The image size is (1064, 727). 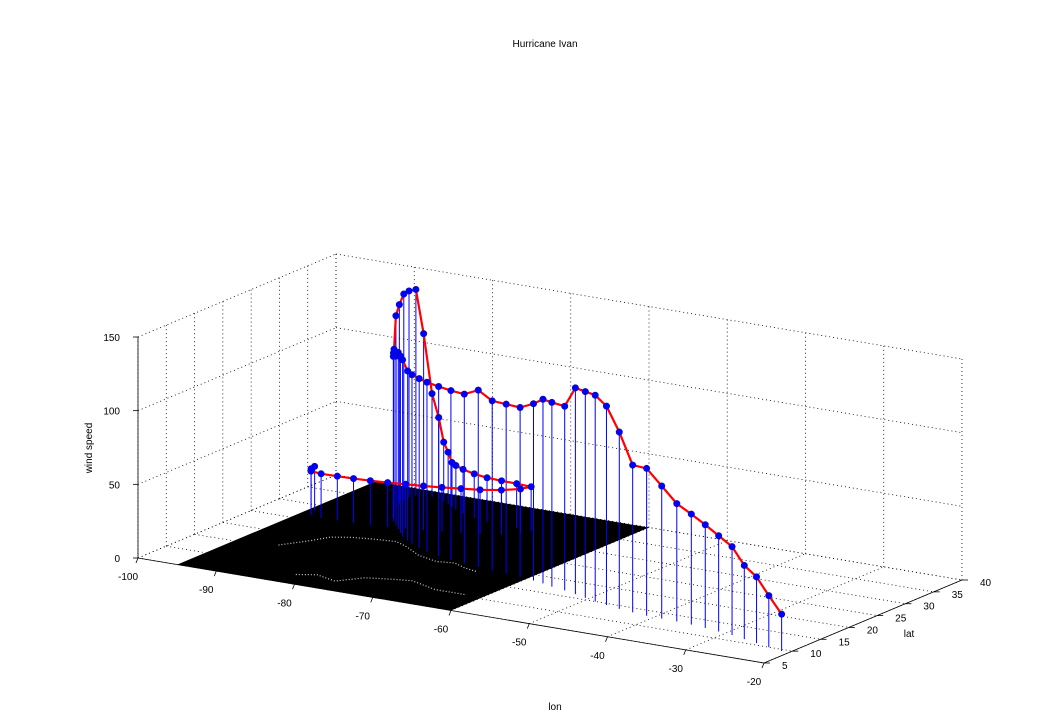 I want to click on z-tick-label: 150, so click(x=111, y=338).